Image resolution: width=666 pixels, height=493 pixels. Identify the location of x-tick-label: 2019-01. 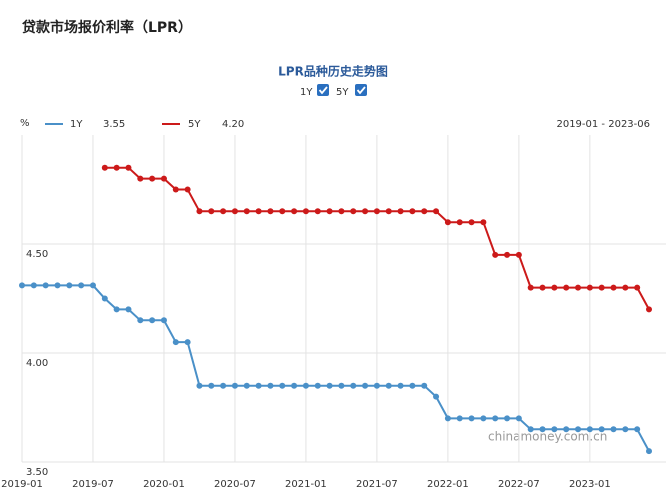
(22, 484).